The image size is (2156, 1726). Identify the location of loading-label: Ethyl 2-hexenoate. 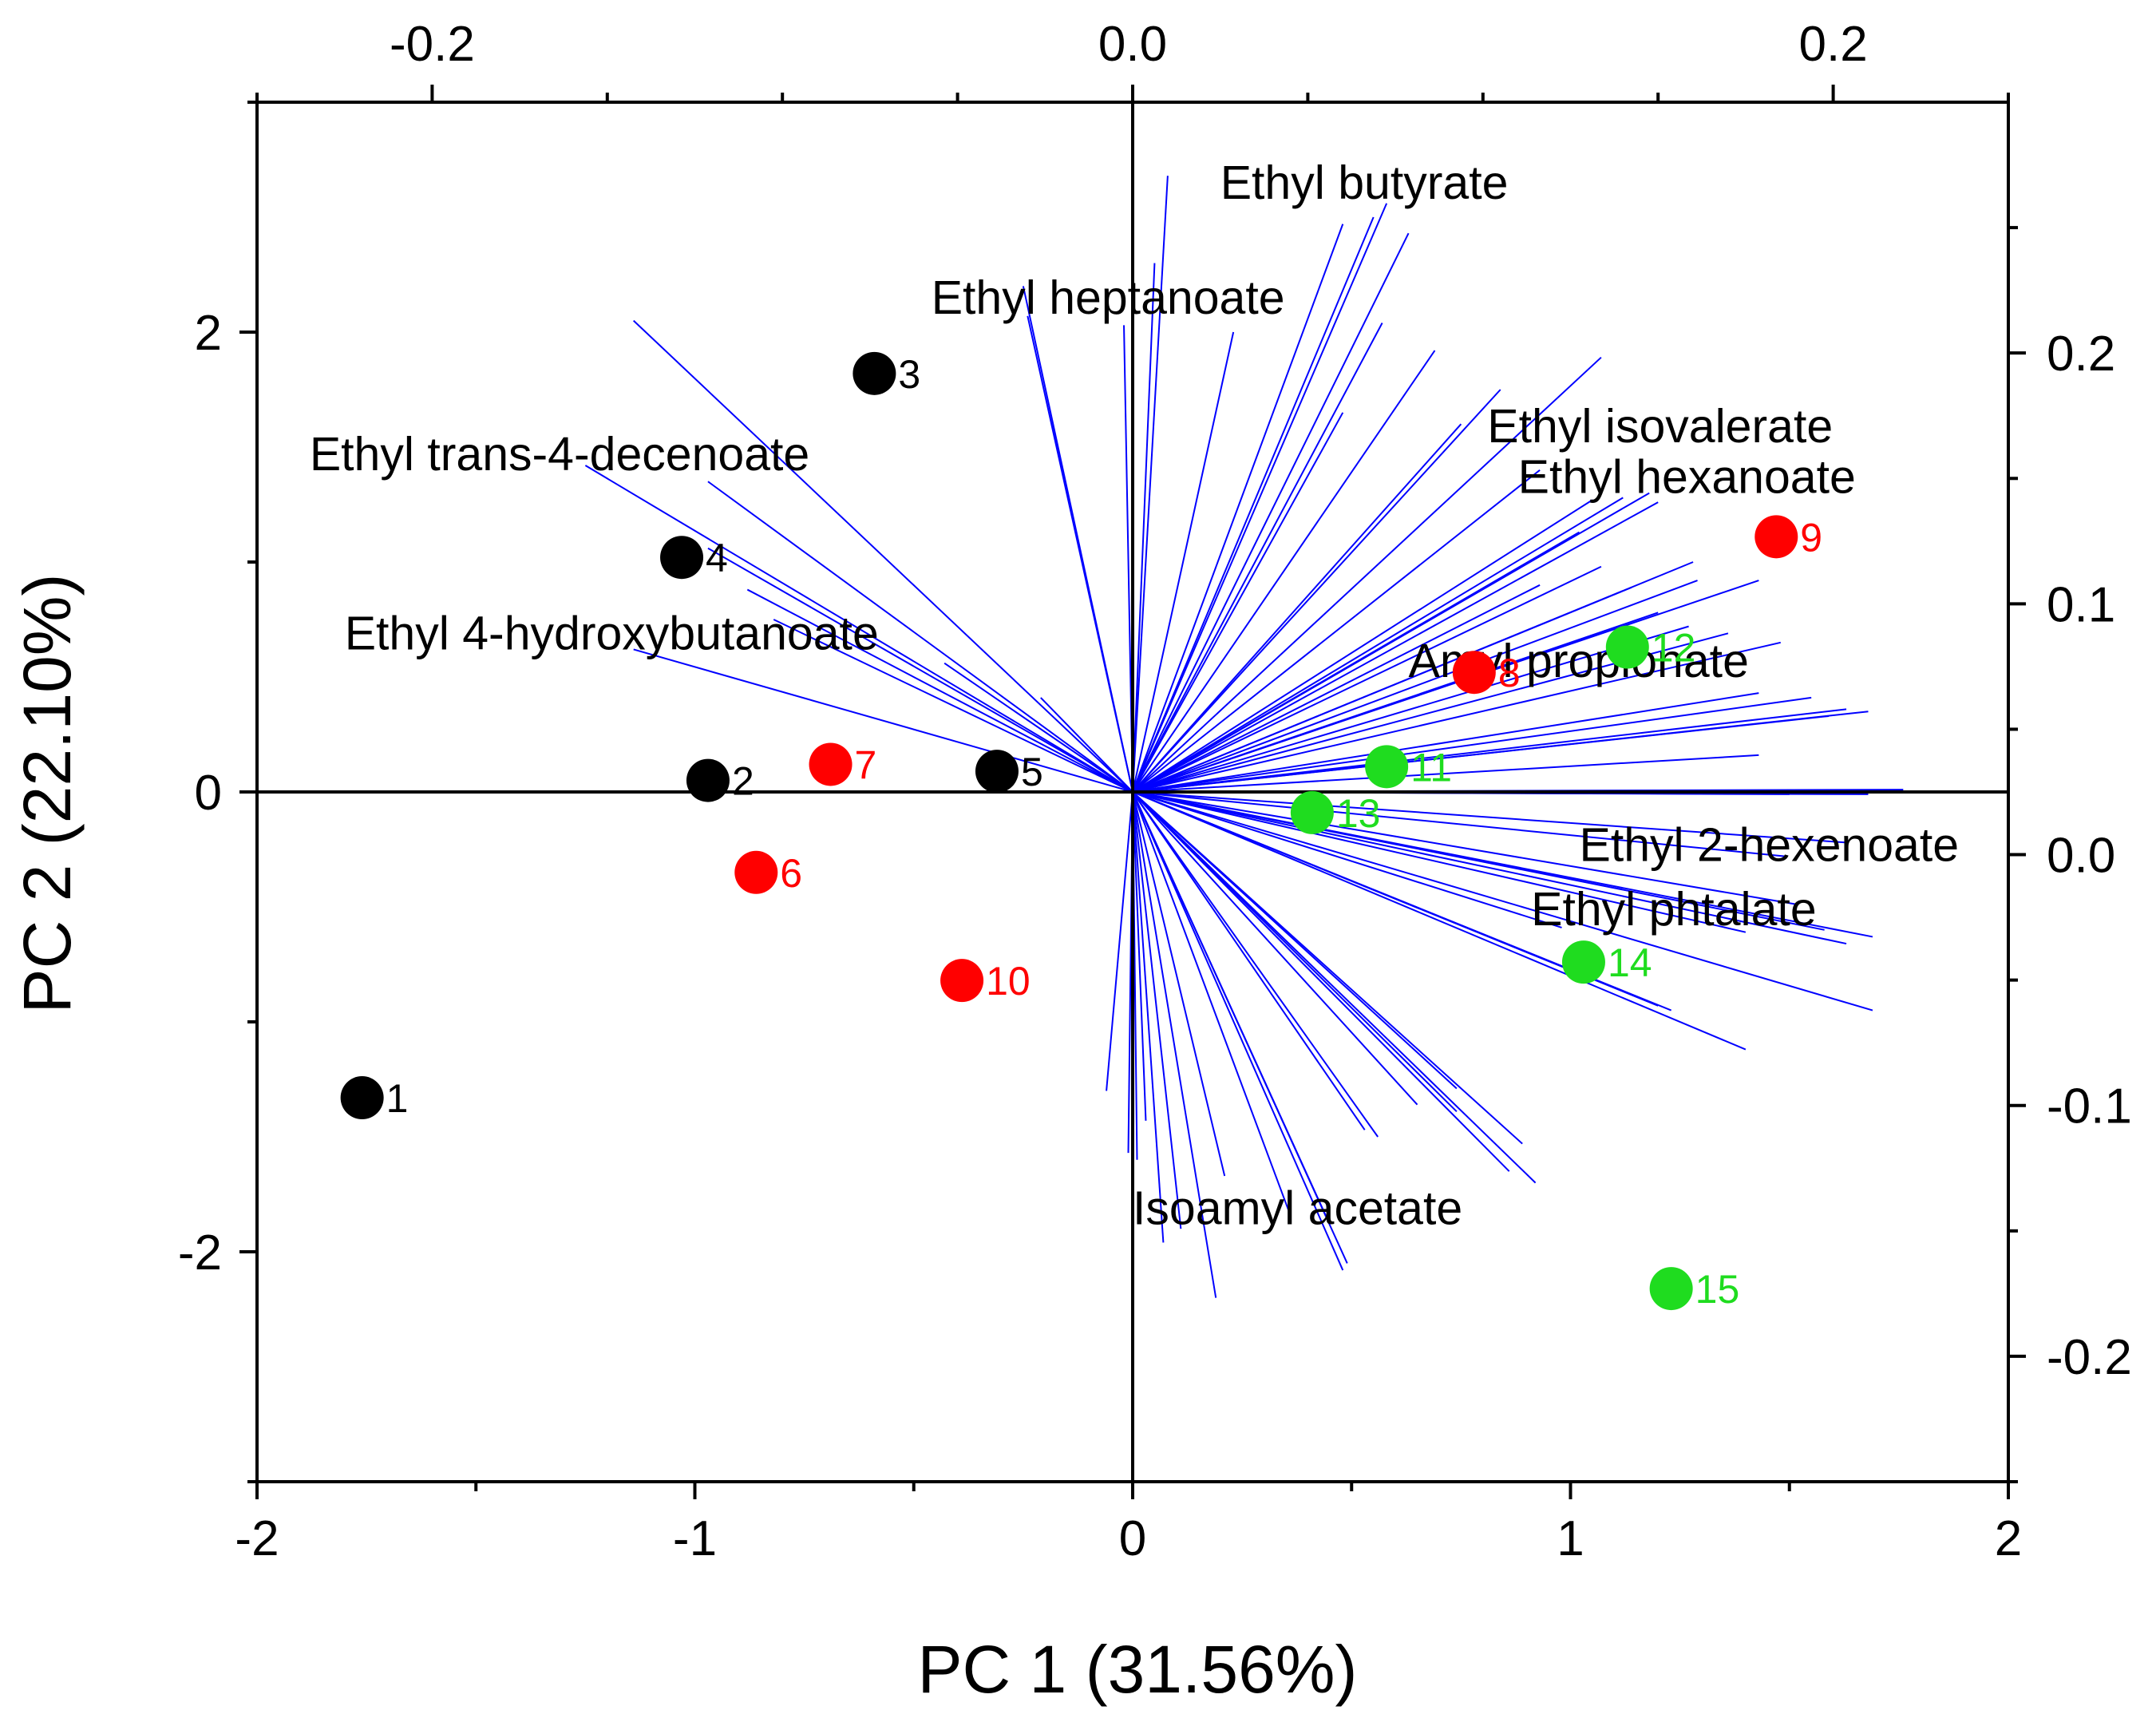
(1769, 844).